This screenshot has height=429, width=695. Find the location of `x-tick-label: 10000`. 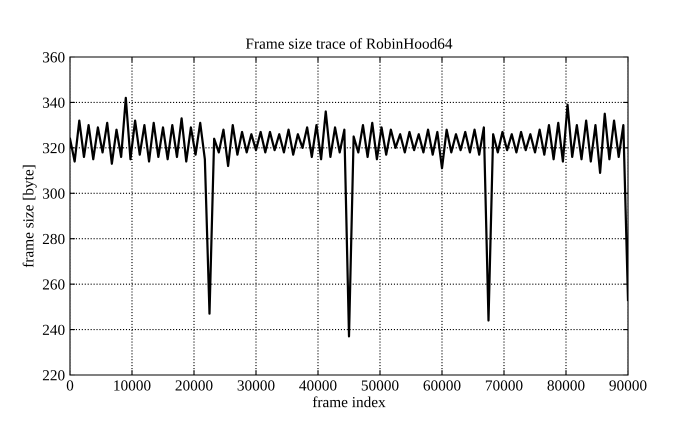

x-tick-label: 10000 is located at coordinates (132, 385).